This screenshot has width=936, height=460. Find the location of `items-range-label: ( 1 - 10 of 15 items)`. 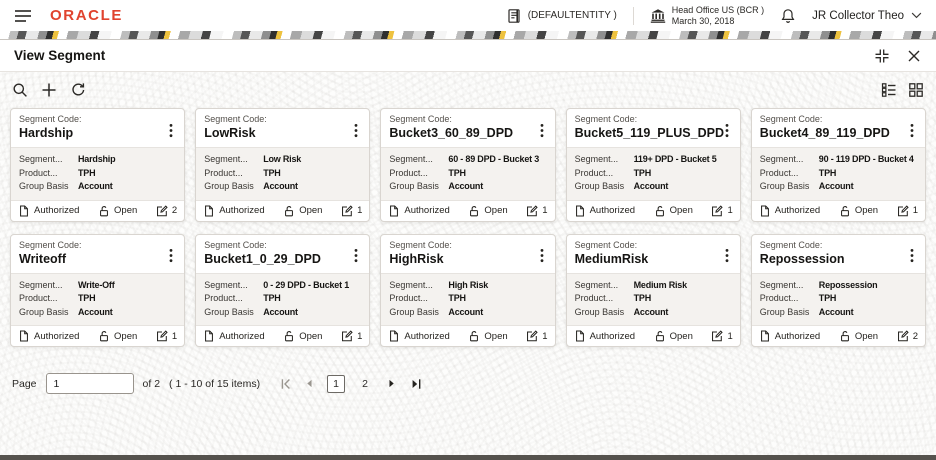

items-range-label: ( 1 - 10 of 15 items) is located at coordinates (215, 383).